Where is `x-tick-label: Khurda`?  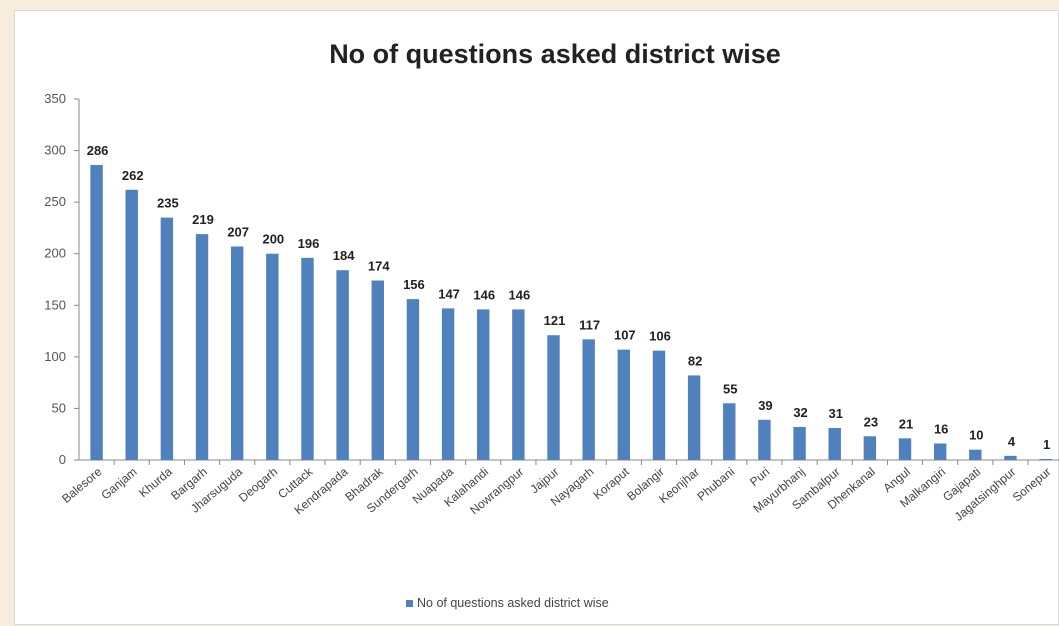 x-tick-label: Khurda is located at coordinates (155, 482).